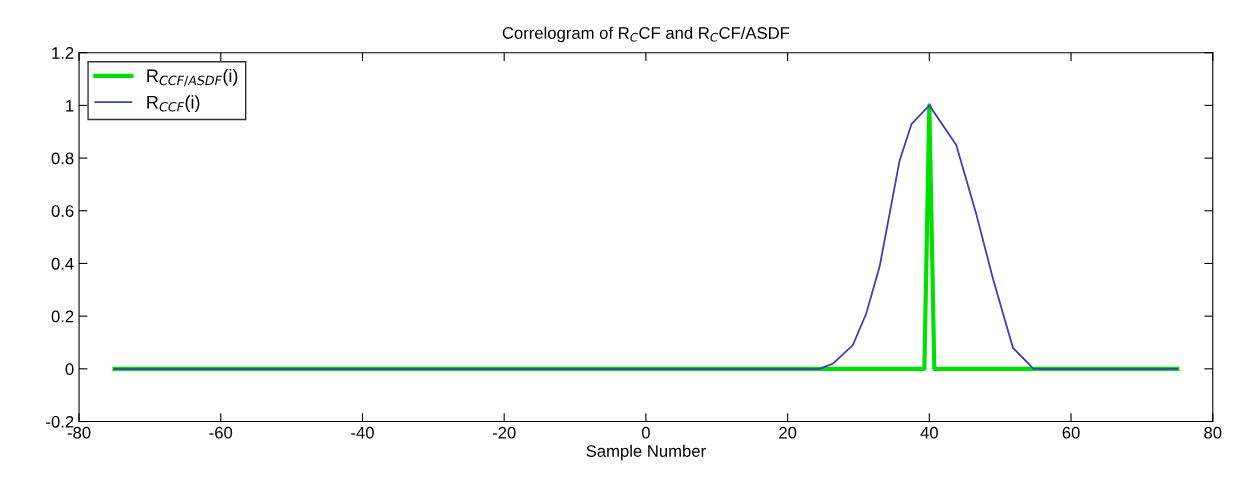  What do you see at coordinates (504, 432) in the screenshot?
I see `x-tick-label: -20` at bounding box center [504, 432].